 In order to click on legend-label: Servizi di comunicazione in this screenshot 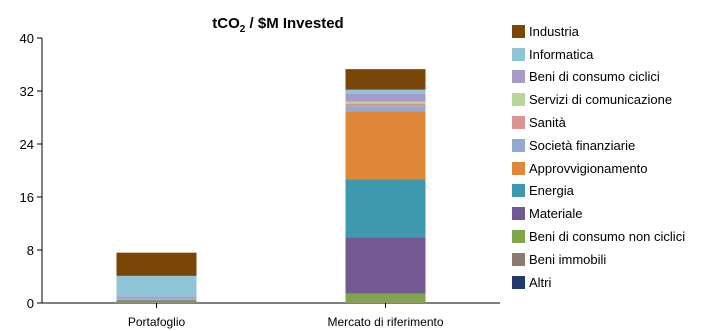, I will do `click(601, 100)`.